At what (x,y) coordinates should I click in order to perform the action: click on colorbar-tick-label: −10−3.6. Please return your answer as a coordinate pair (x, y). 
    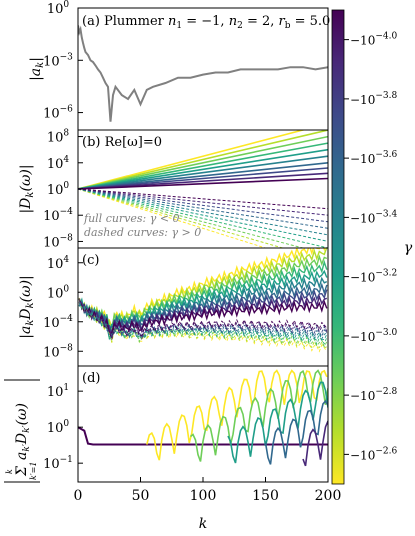
    Looking at the image, I should click on (373, 158).